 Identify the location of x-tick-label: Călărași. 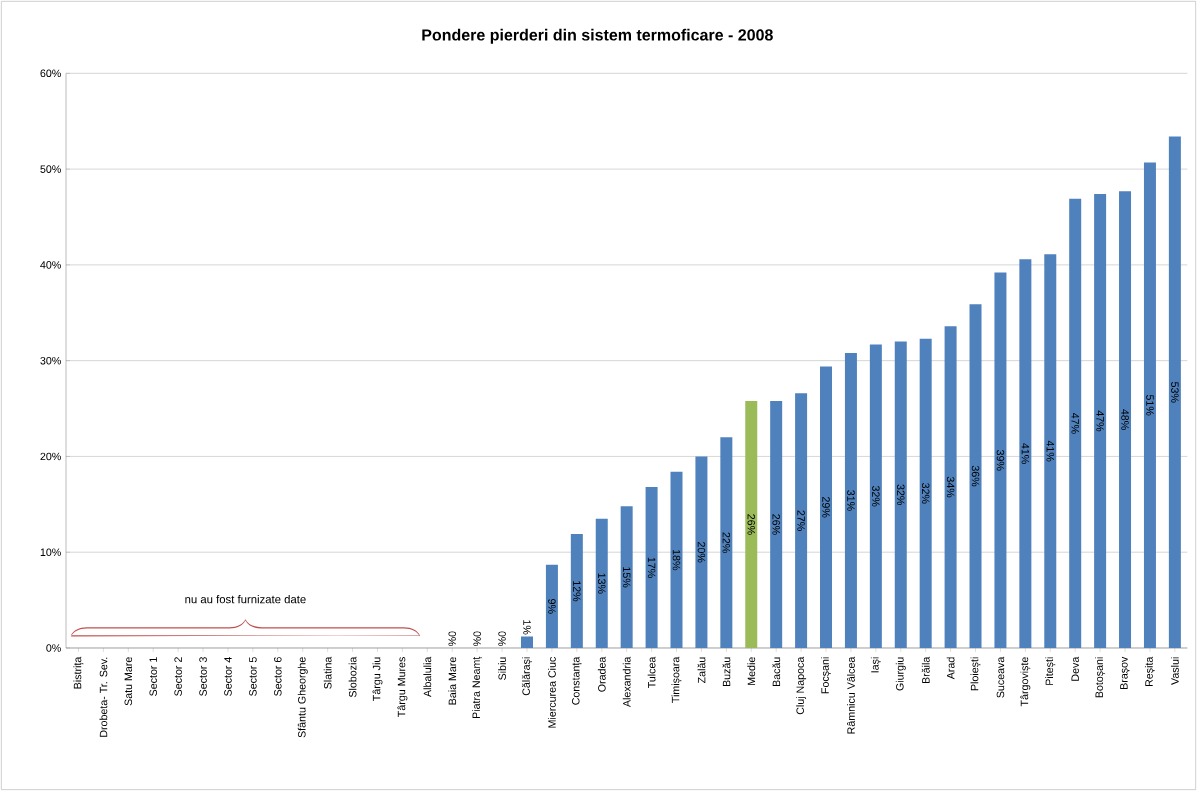
(527, 676).